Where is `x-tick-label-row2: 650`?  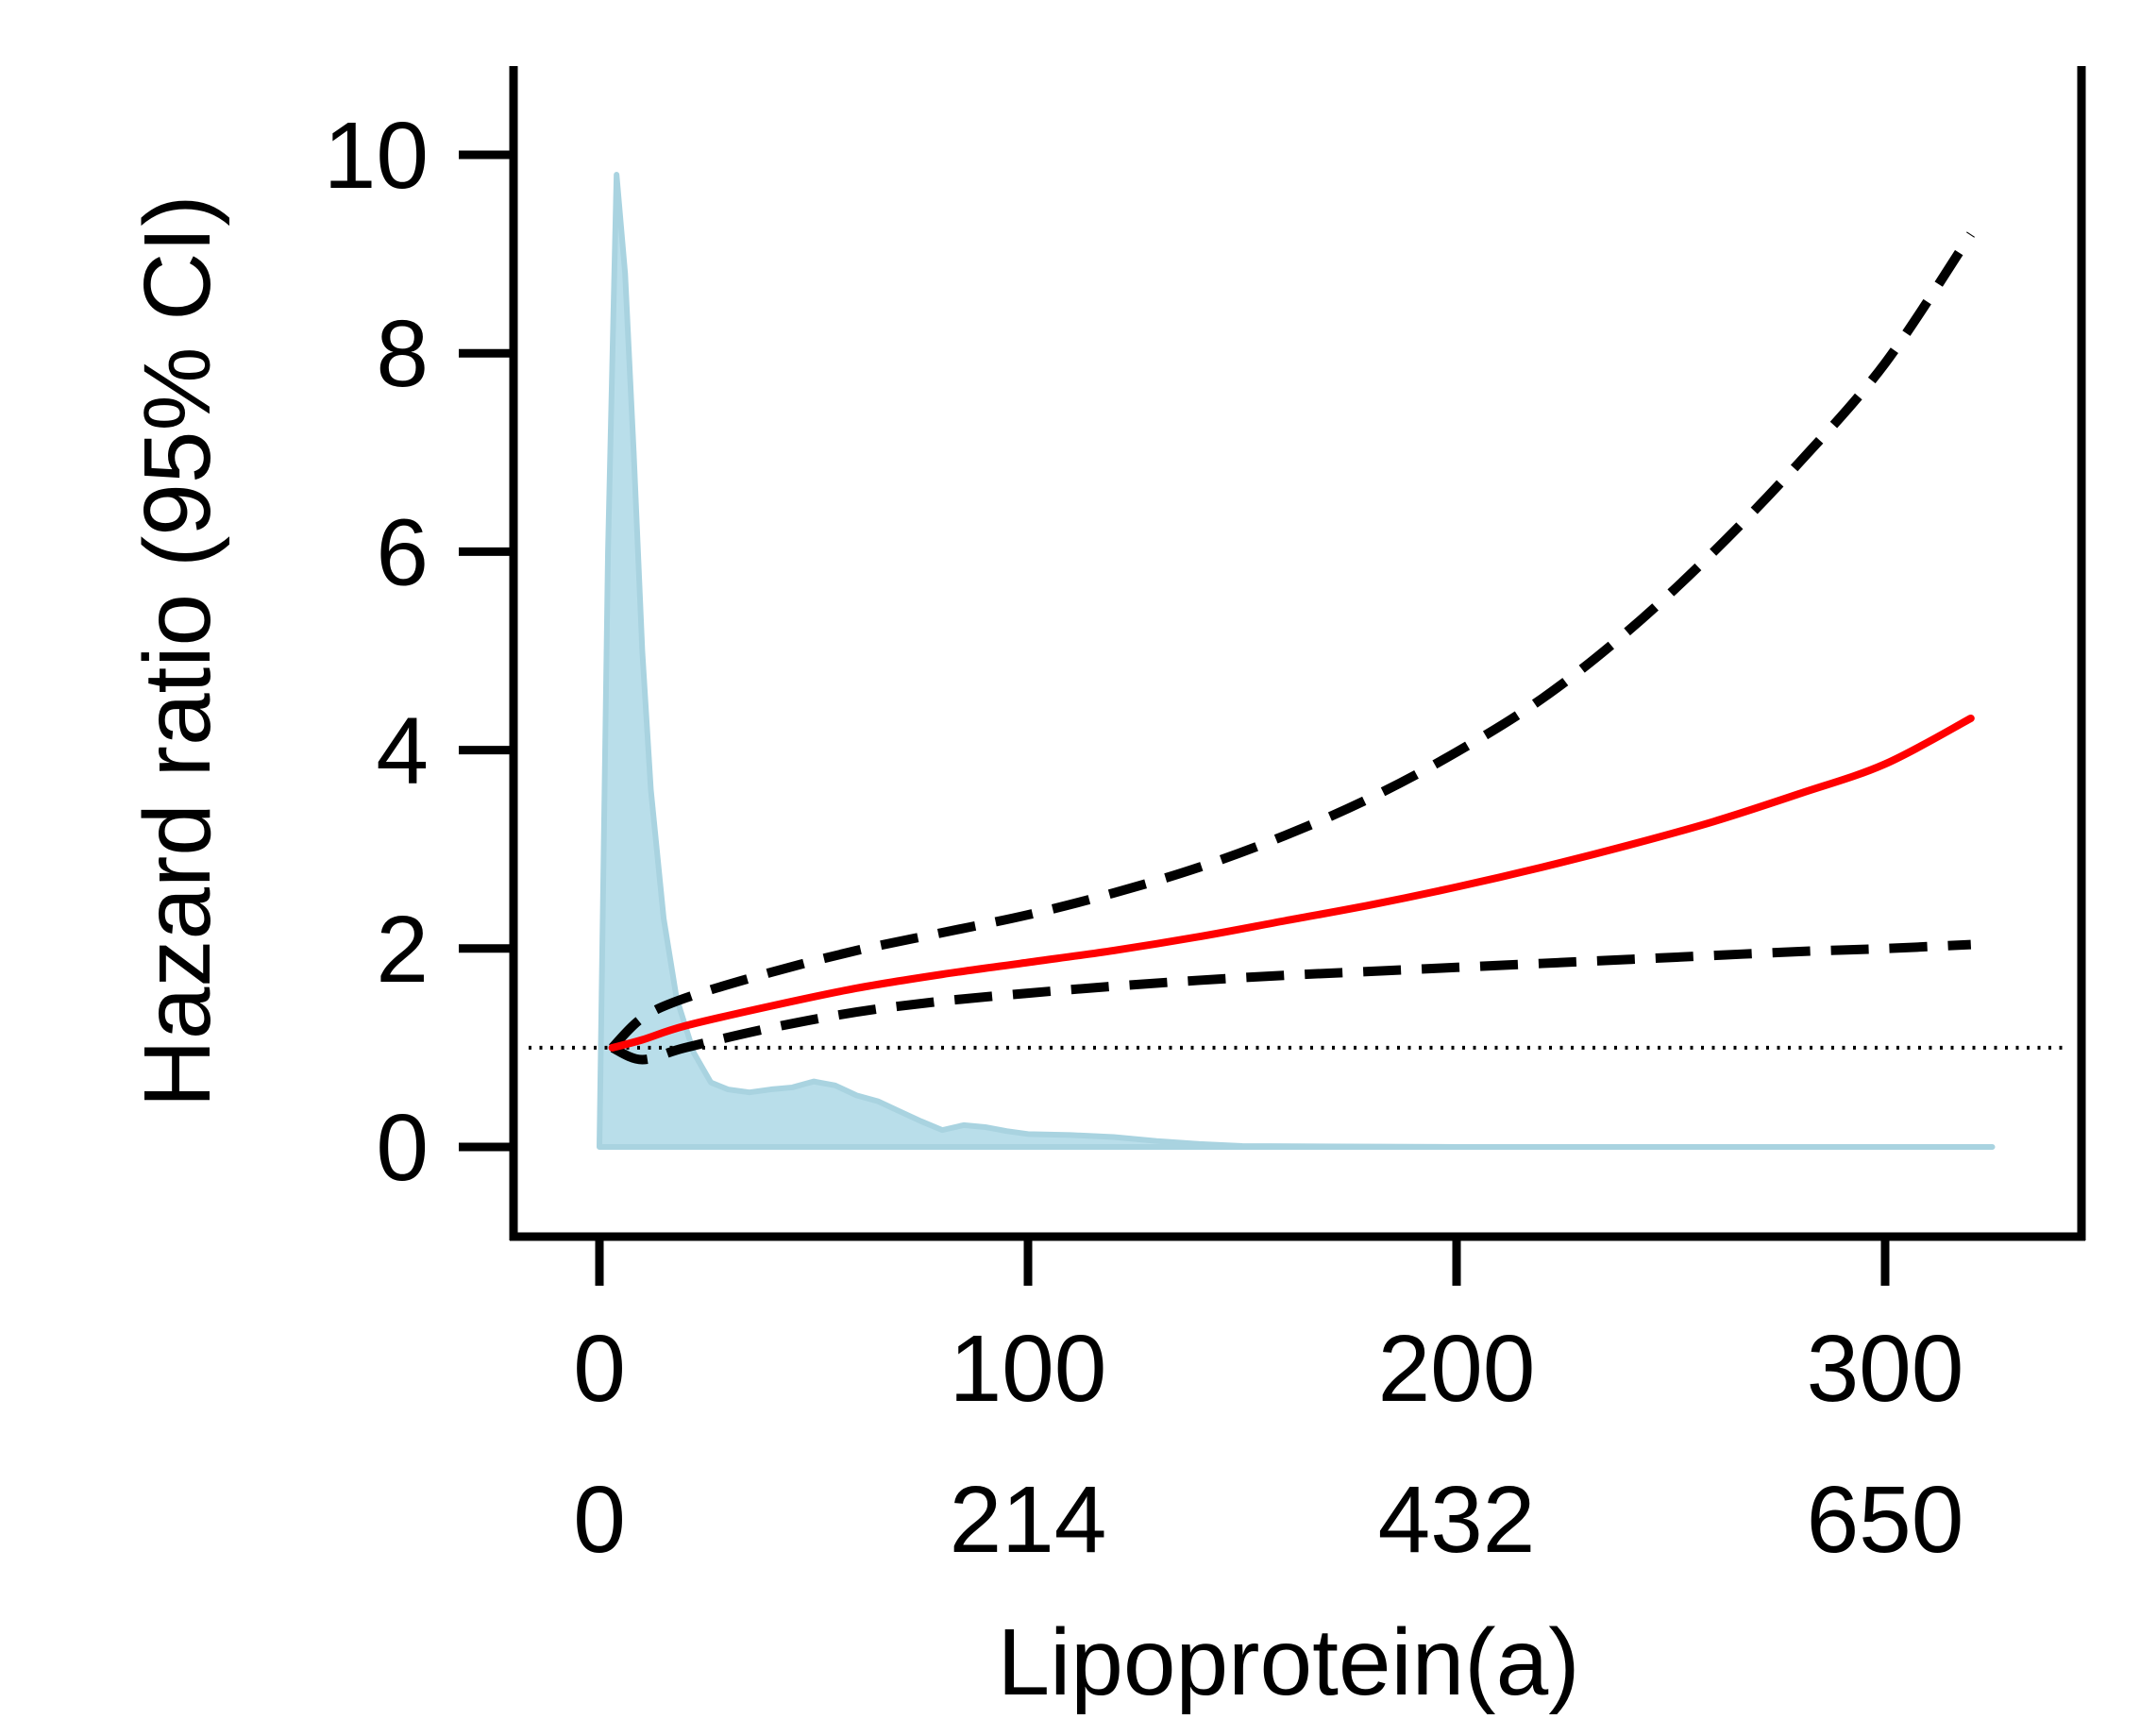
x-tick-label-row2: 650 is located at coordinates (1885, 1520).